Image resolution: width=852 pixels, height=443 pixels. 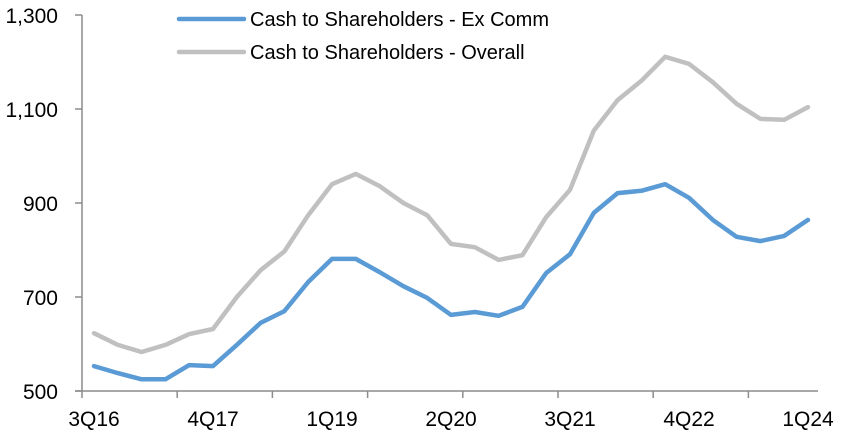 I want to click on x-tick-label: 3Q21, so click(x=569, y=419).